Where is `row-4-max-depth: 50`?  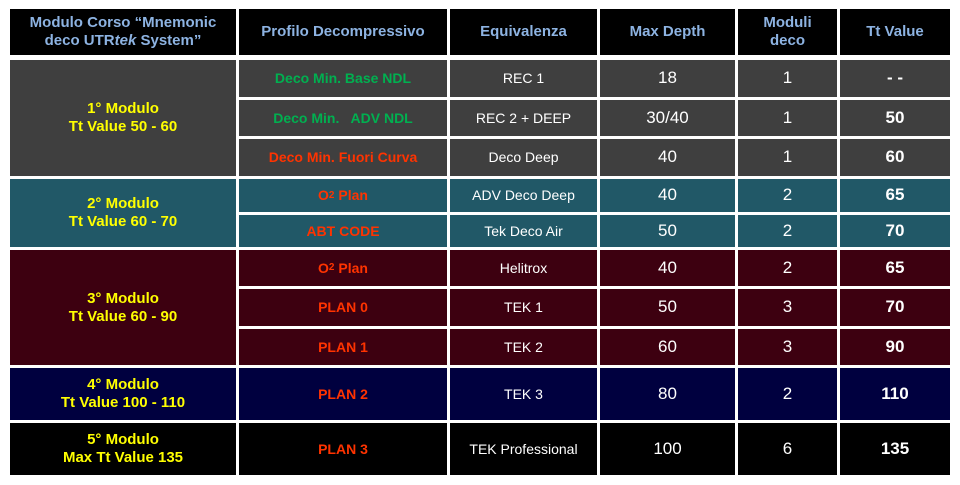 row-4-max-depth: 50 is located at coordinates (667, 231).